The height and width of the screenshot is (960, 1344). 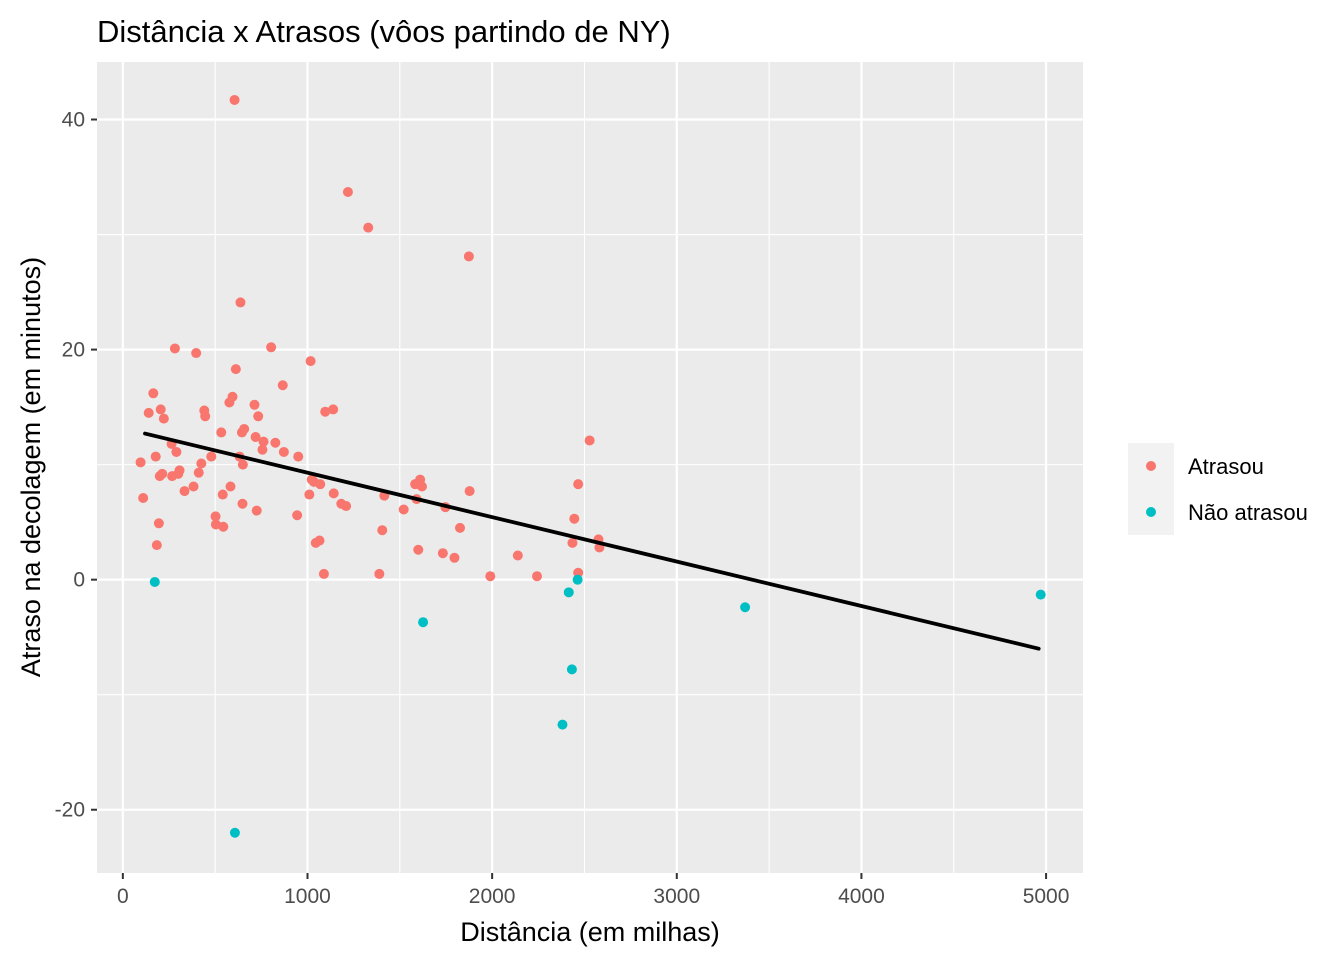 I want to click on y-tick-label: -20, so click(x=70, y=810).